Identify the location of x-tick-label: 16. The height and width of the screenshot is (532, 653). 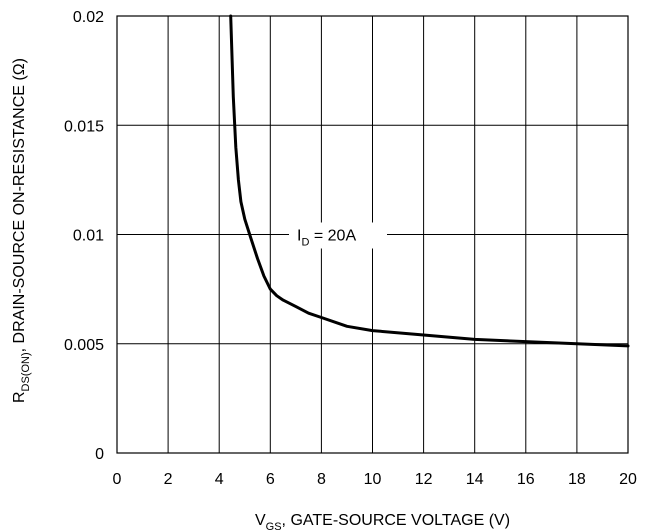
(526, 479).